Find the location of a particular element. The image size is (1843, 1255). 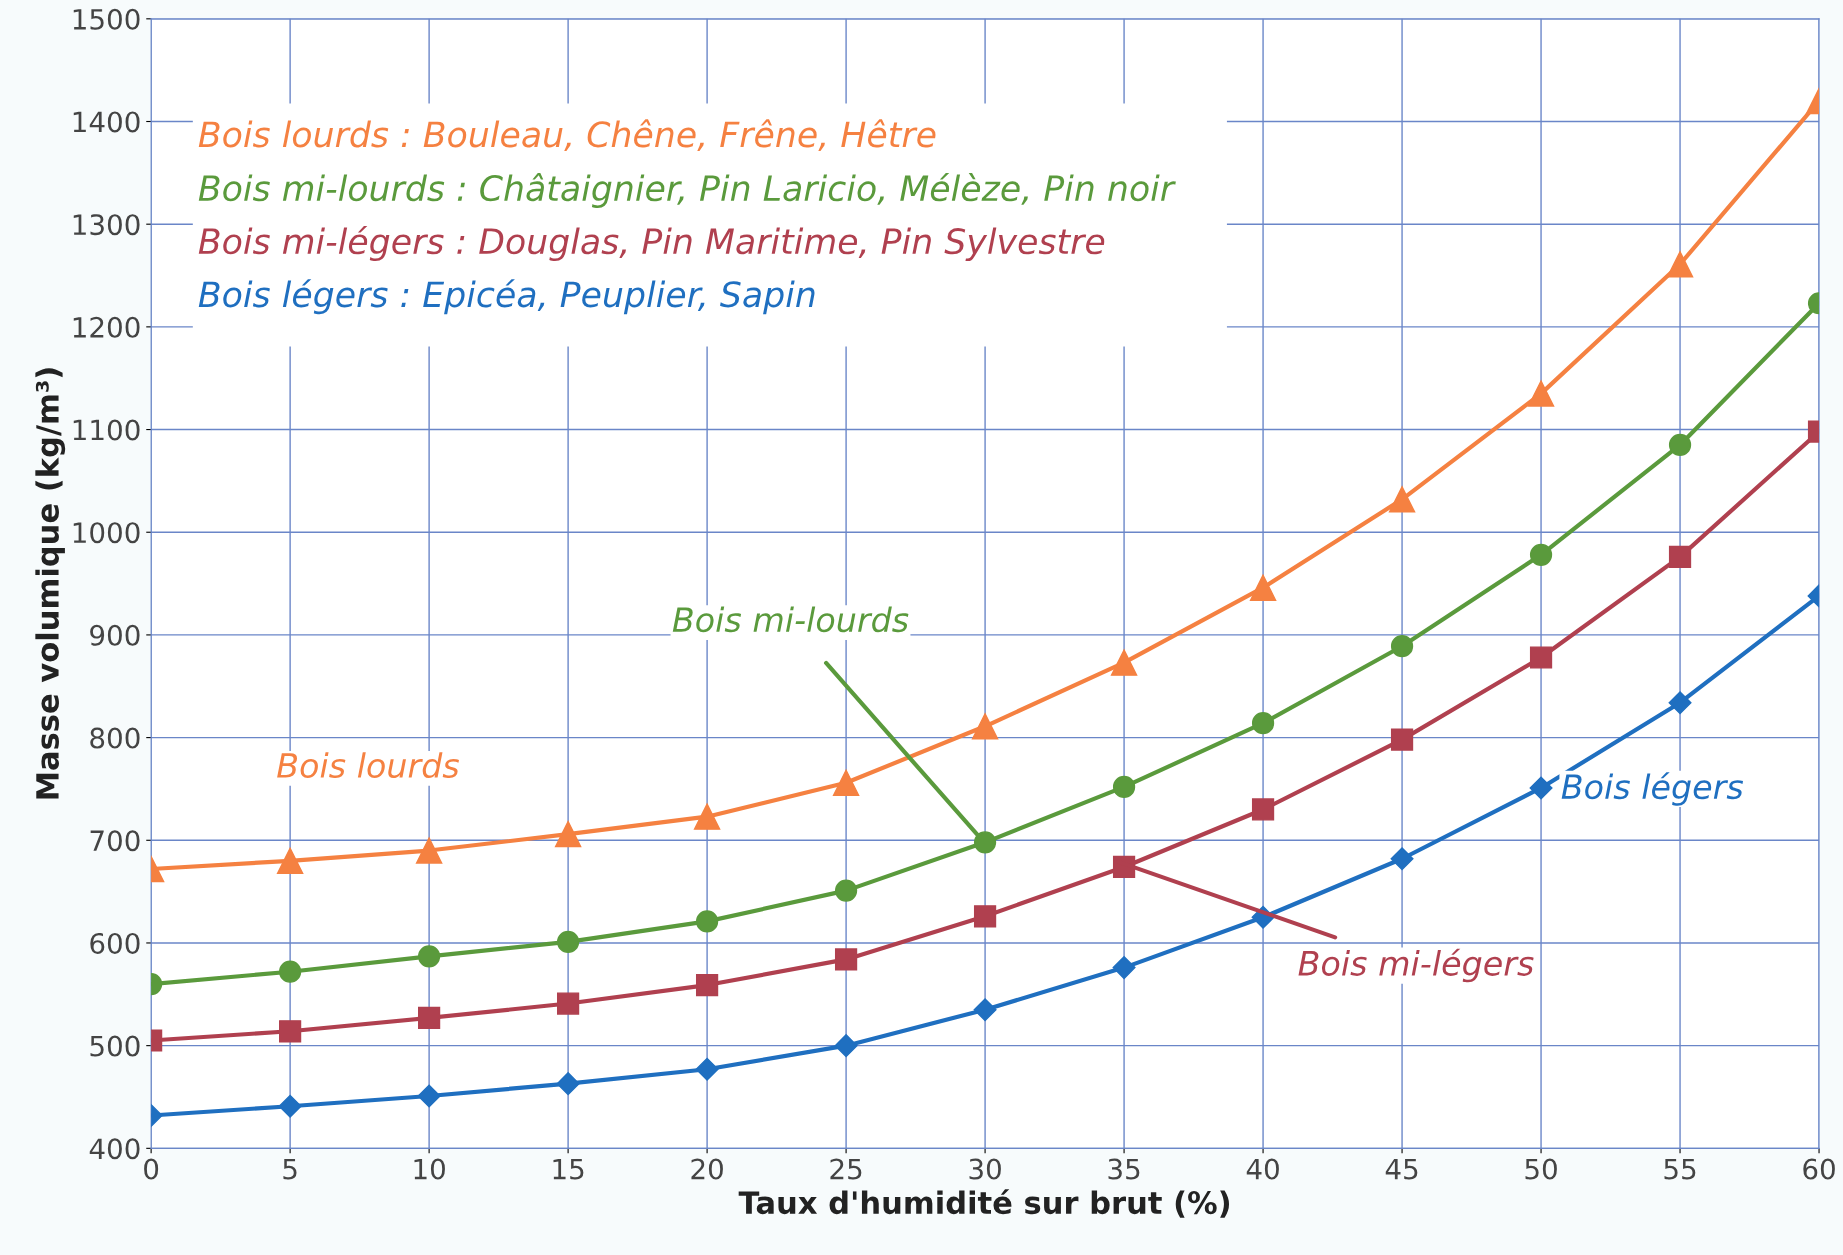

y-tick-label: 1400 is located at coordinates (106, 122).